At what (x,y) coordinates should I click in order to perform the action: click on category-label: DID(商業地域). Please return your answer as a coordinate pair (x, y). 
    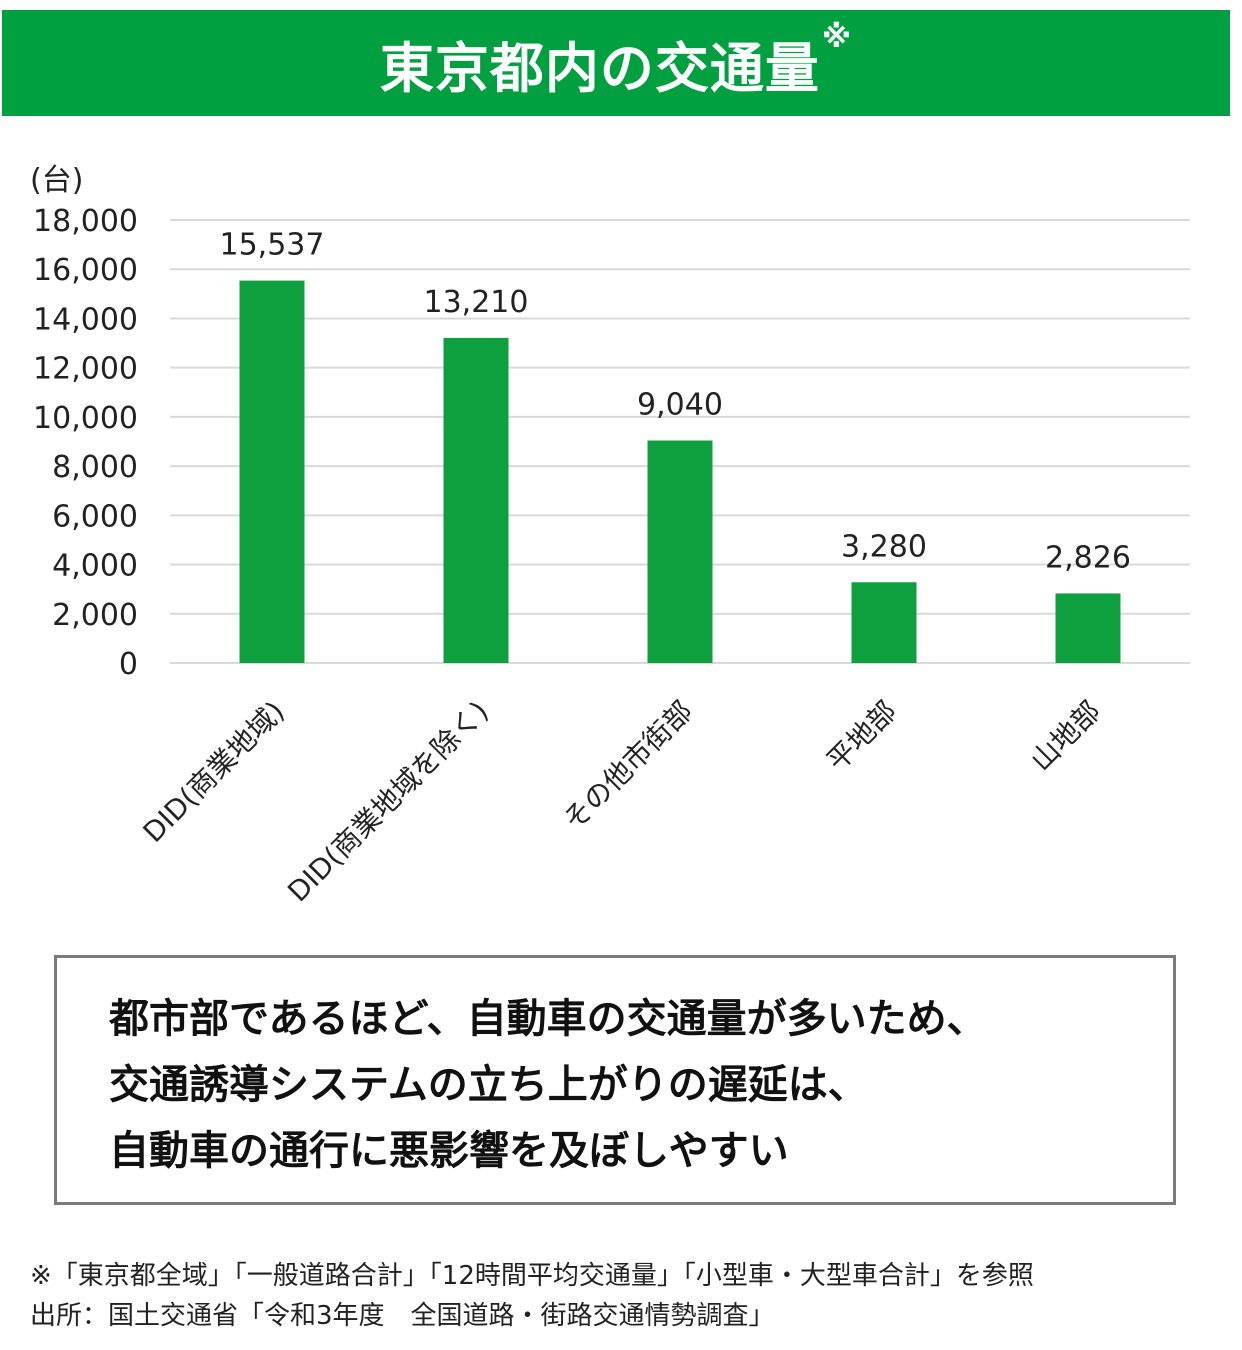
    Looking at the image, I should click on (214, 772).